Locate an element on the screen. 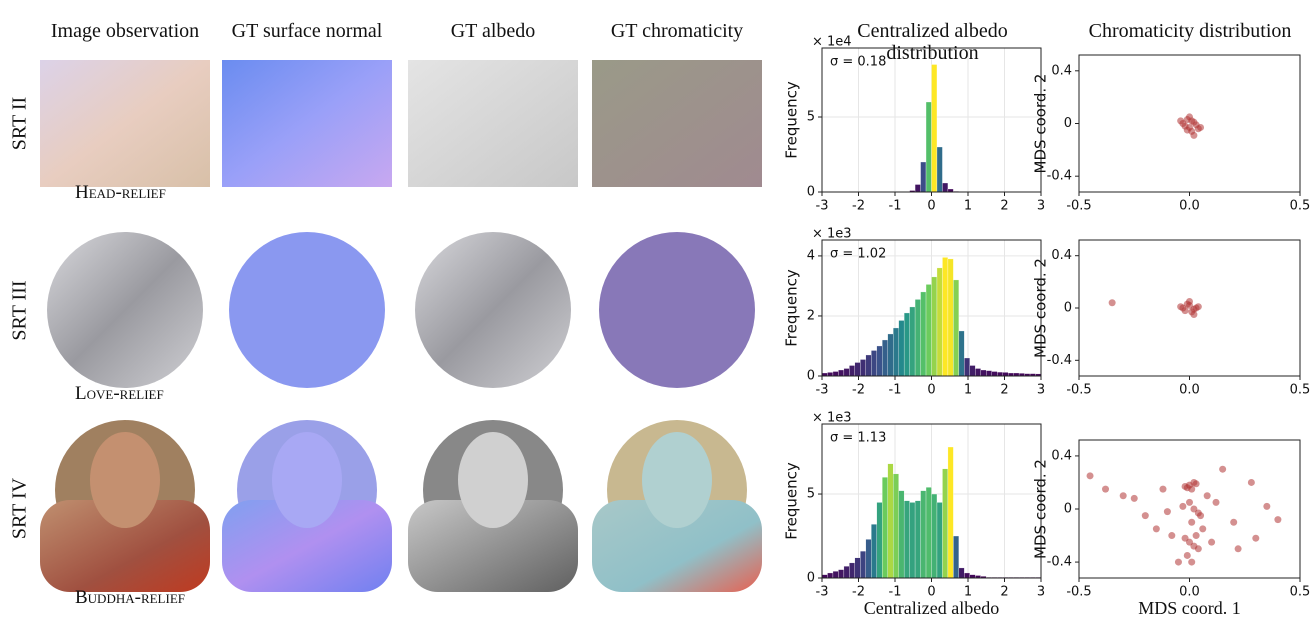 Image resolution: width=1314 pixels, height=619 pixels. y-axis-label: MDS coord. 2 is located at coordinates (1041, 124).